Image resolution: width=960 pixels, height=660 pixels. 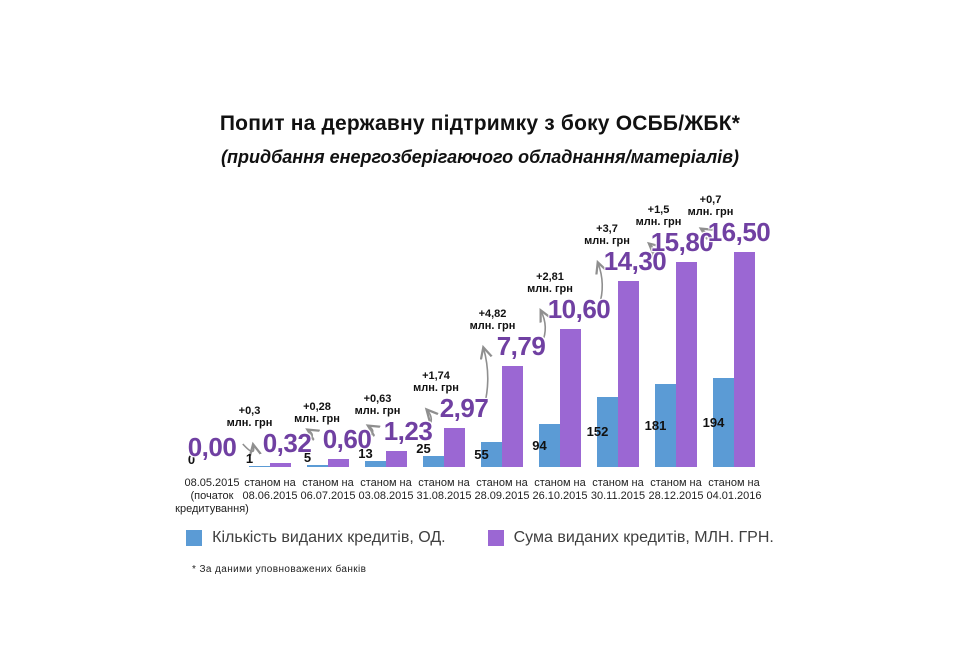 I want to click on legend-swatch-purple-icon, so click(x=495, y=538).